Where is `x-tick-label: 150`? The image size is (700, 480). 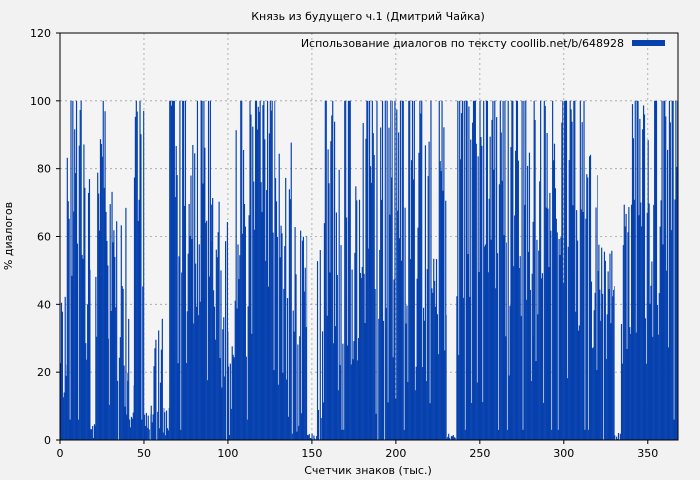 x-tick-label: 150 is located at coordinates (311, 453).